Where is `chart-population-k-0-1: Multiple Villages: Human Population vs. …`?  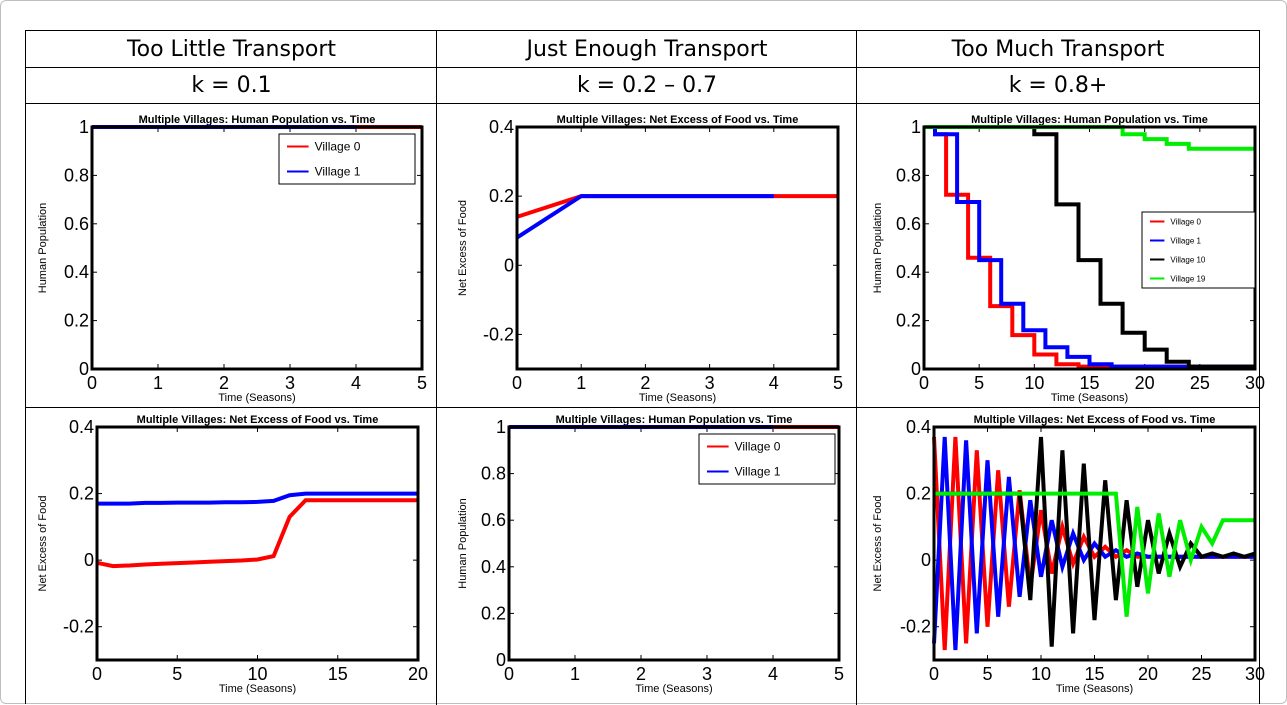
chart-population-k-0-1: Multiple Villages: Human Population vs. … is located at coordinates (232, 259).